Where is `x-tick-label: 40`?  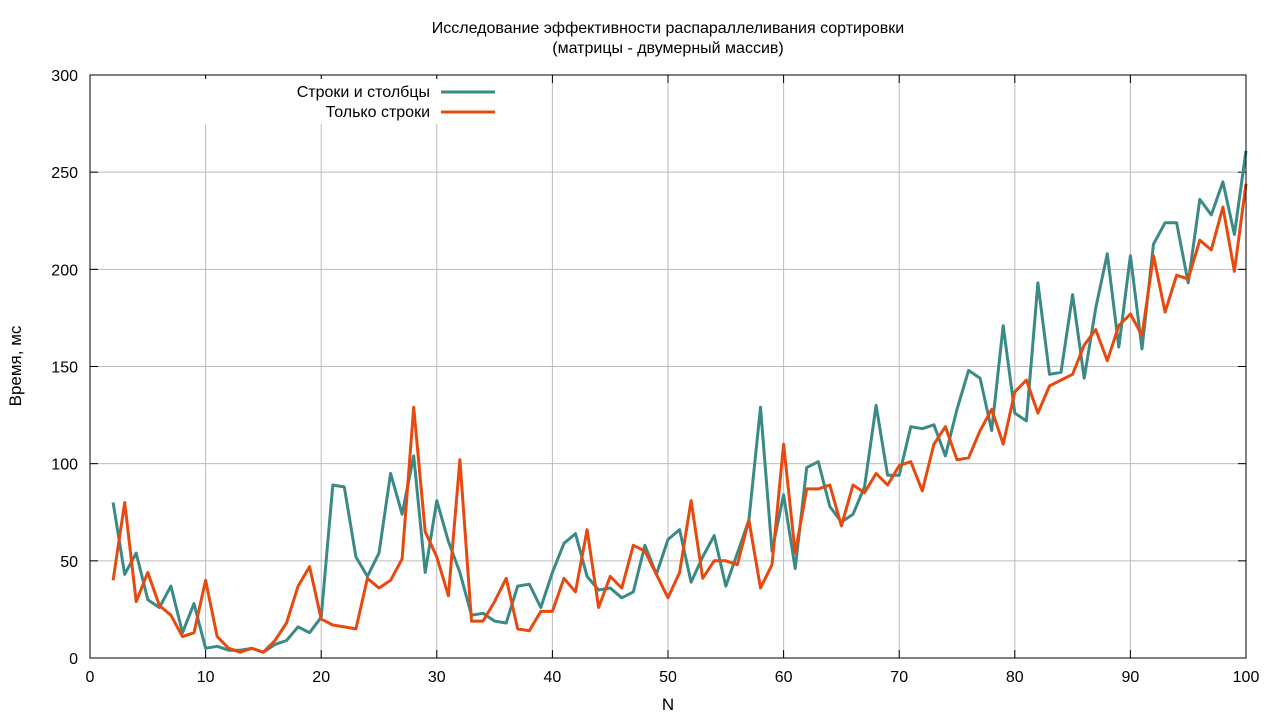
x-tick-label: 40 is located at coordinates (553, 677).